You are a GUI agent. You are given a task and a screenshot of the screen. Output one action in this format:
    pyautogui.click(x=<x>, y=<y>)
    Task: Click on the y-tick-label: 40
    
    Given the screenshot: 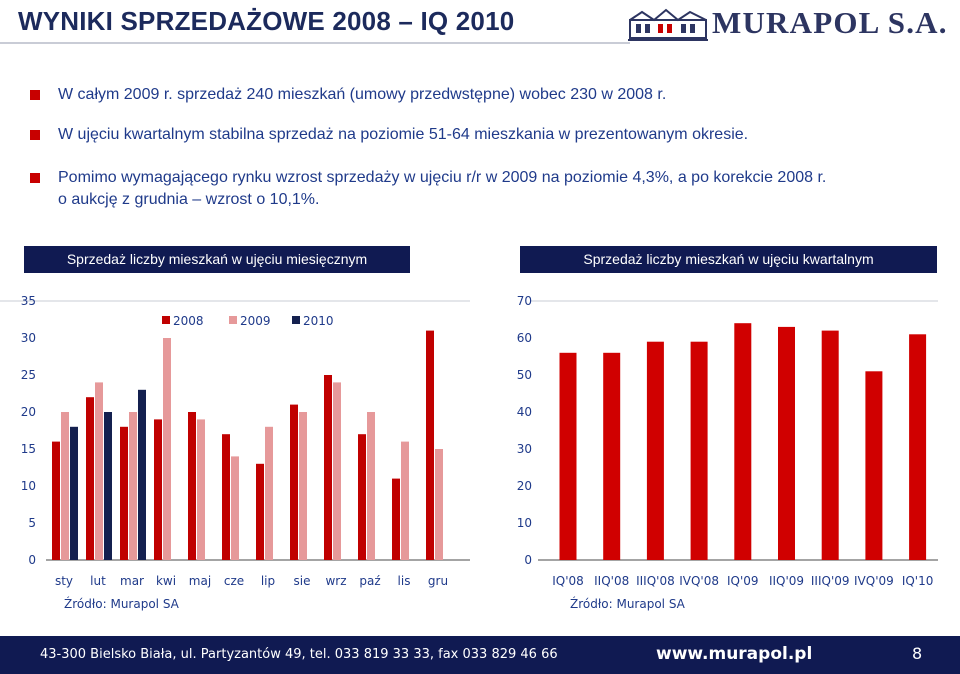 What is the action you would take?
    pyautogui.click(x=524, y=412)
    